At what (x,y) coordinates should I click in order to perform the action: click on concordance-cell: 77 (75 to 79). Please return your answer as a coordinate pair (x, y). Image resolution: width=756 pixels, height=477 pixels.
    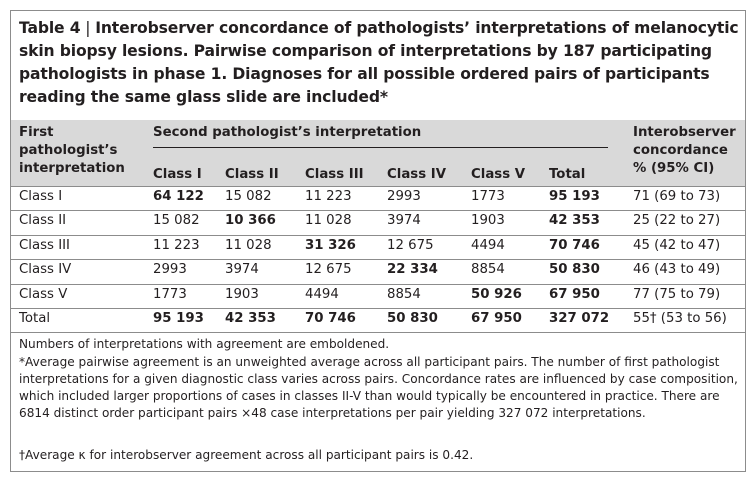
    Looking at the image, I should click on (677, 294).